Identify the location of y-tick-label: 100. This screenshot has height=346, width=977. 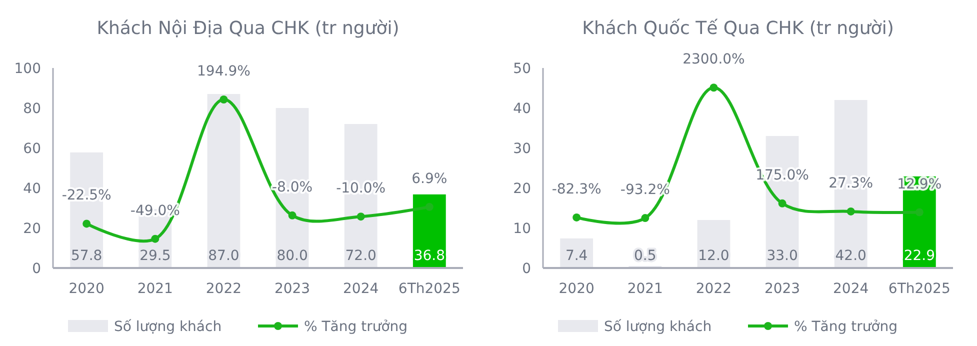
(27, 68).